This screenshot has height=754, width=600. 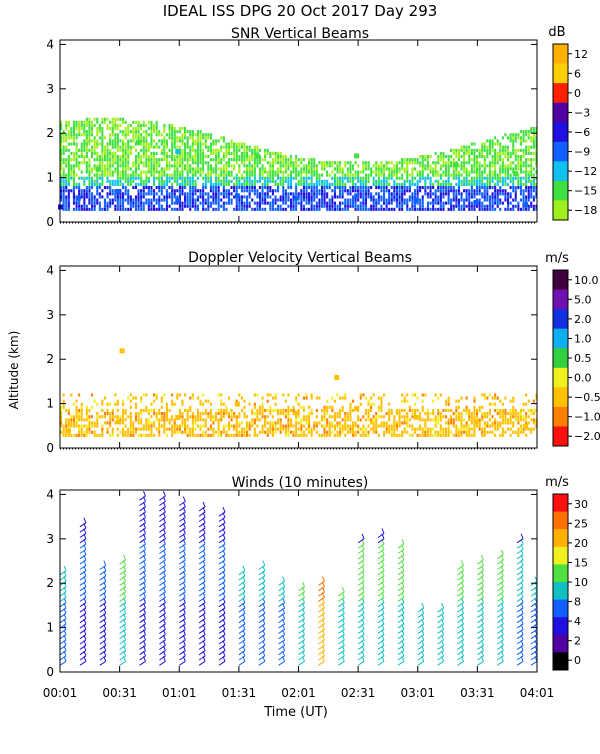 What do you see at coordinates (515, 173) in the screenshot?
I see `data-point` at bounding box center [515, 173].